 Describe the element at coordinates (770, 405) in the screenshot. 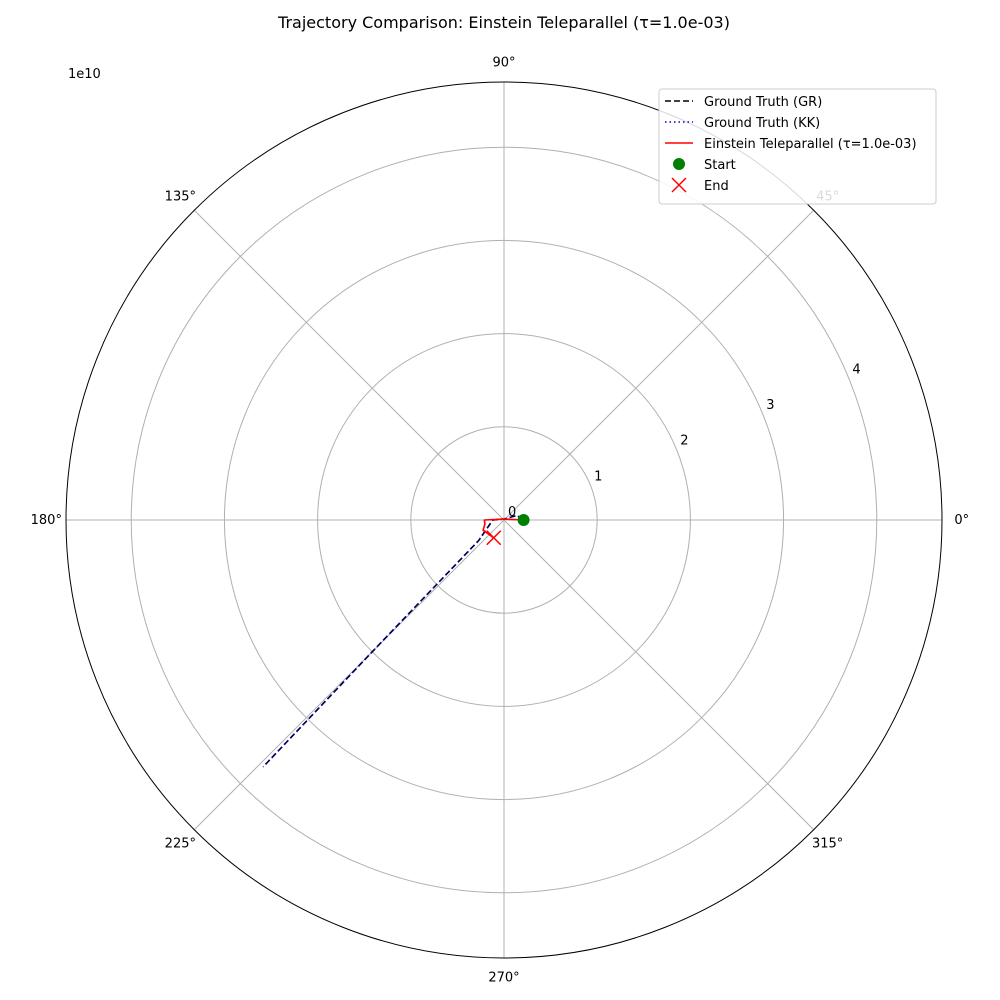

I see `radial-tick-label: 3` at that location.